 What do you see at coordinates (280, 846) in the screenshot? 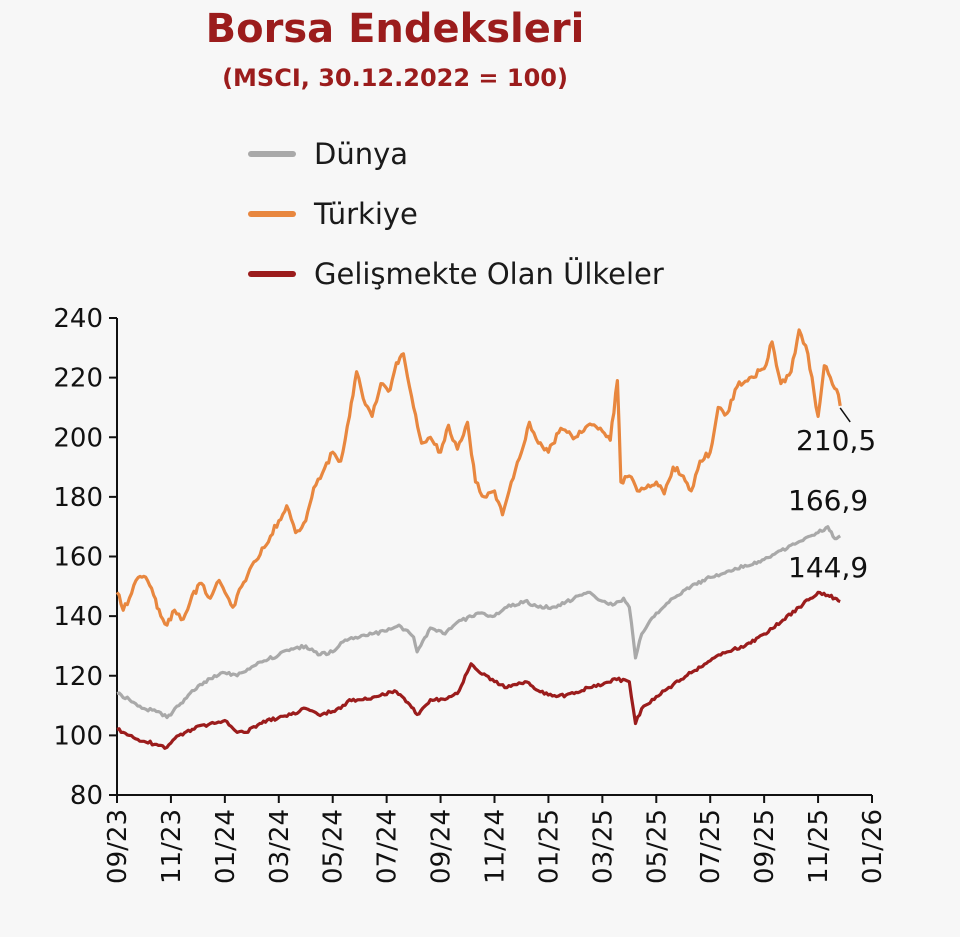
I see `x-tick-label: 03/24` at bounding box center [280, 846].